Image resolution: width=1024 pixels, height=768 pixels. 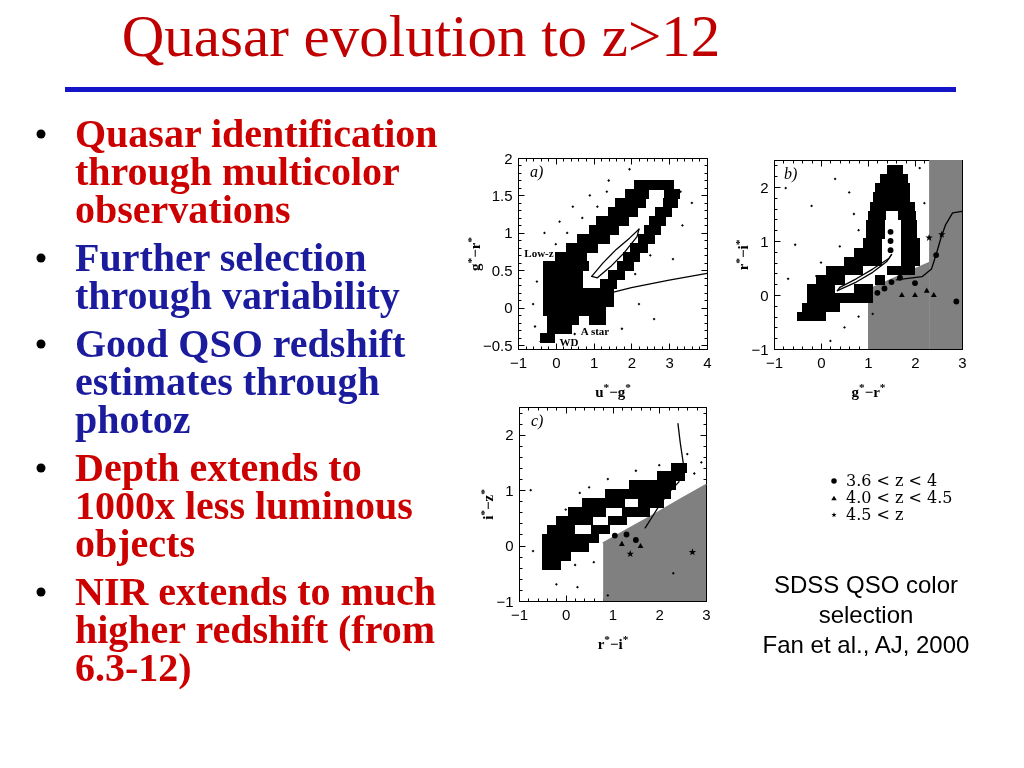 I want to click on text: 3.6 < z < 4, so click(x=892, y=480).